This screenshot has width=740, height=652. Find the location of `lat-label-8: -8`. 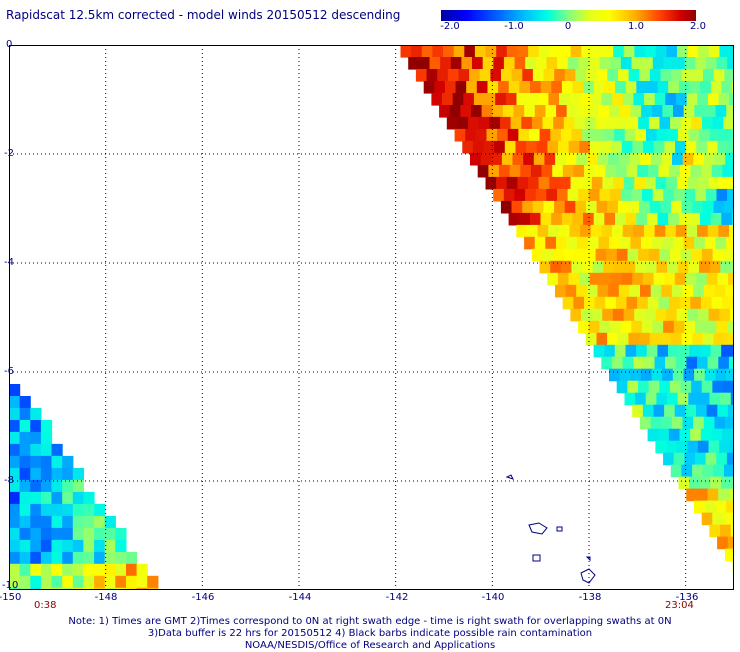

lat-label-8: -8 is located at coordinates (9, 480).